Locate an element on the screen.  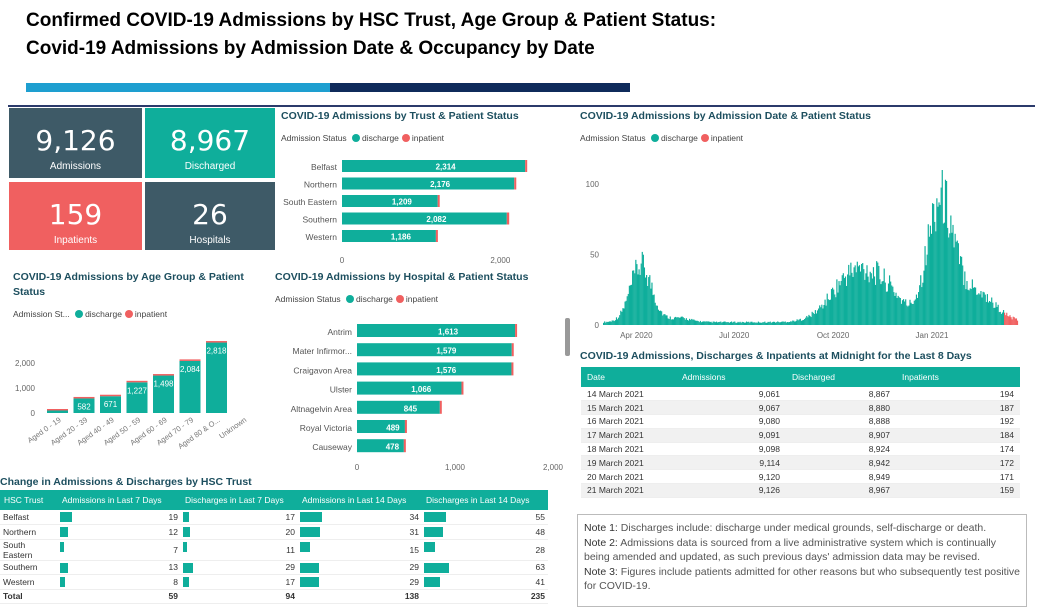
column-header: Admissions in Last 7 Days is located at coordinates (119, 500).